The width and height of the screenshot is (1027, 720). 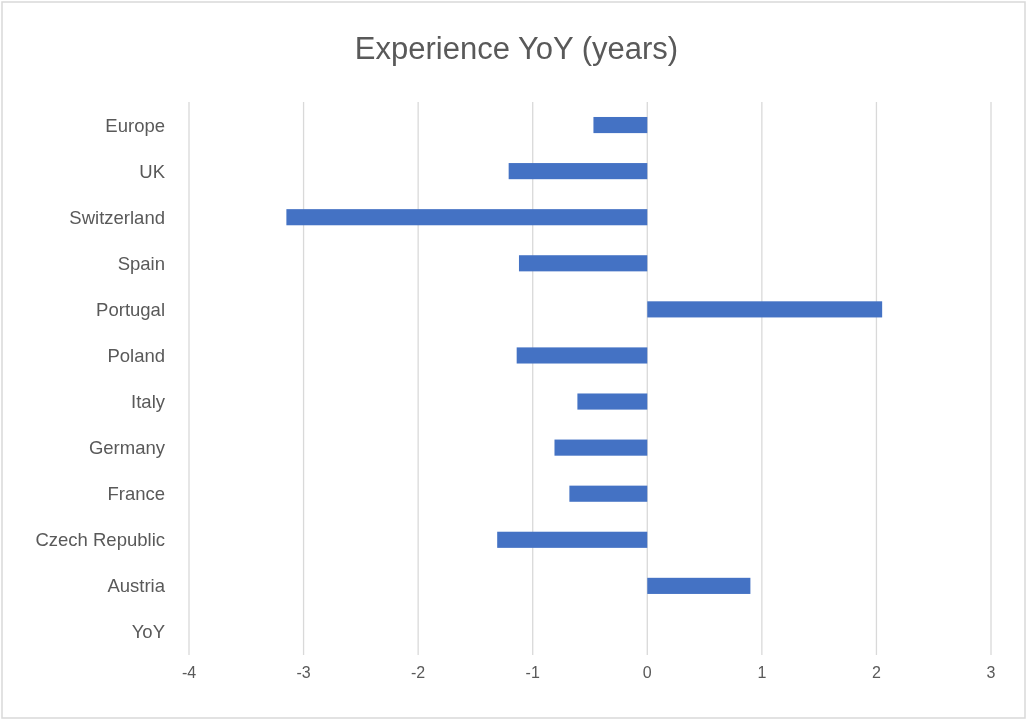 What do you see at coordinates (762, 673) in the screenshot?
I see `x-tick-label: 1` at bounding box center [762, 673].